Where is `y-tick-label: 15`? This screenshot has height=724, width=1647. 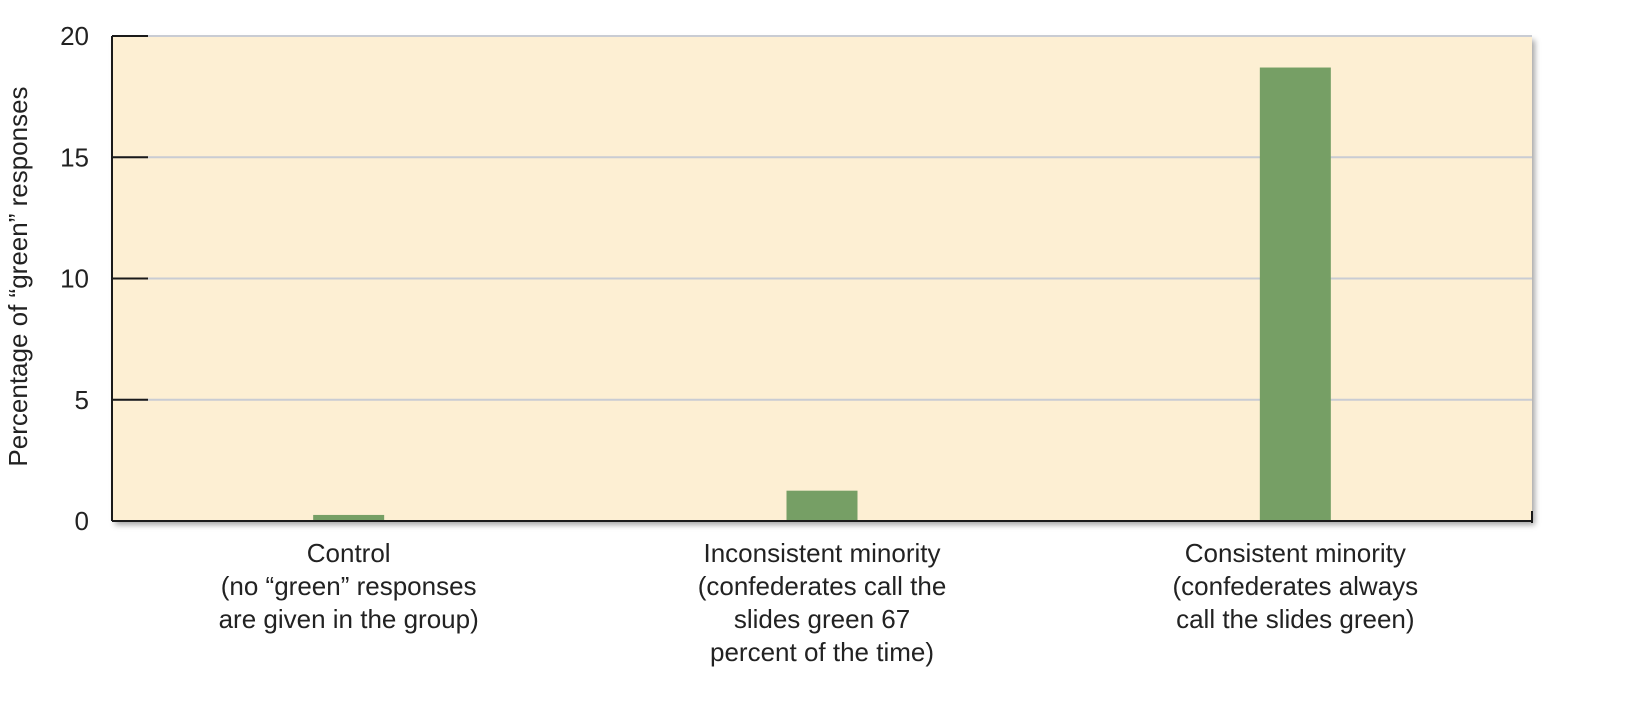
y-tick-label: 15 is located at coordinates (74, 157).